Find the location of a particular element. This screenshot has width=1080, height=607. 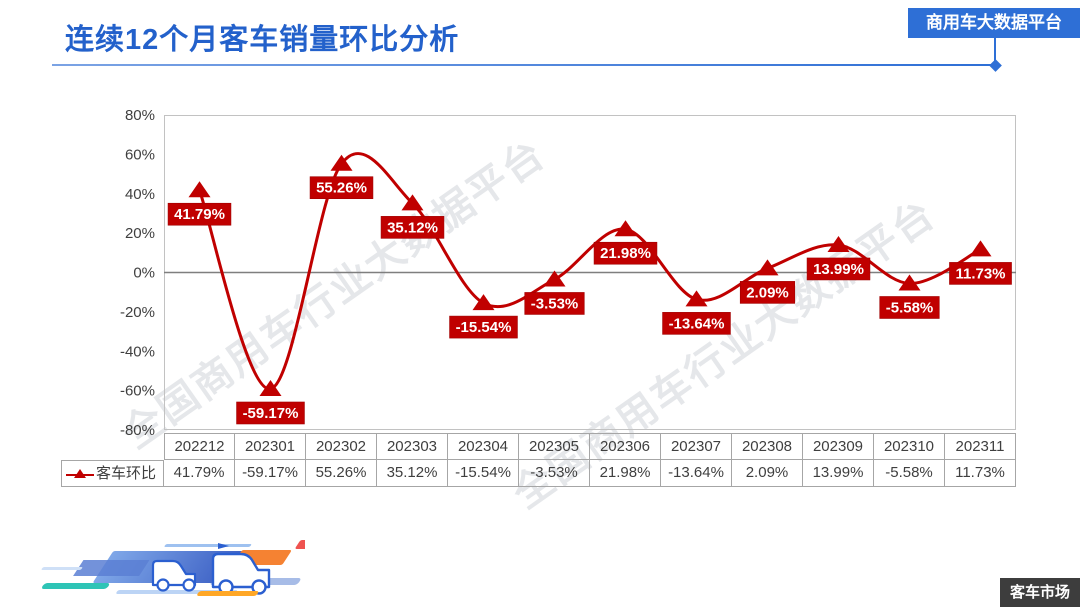

value-cell: 41.79% is located at coordinates (199, 473).